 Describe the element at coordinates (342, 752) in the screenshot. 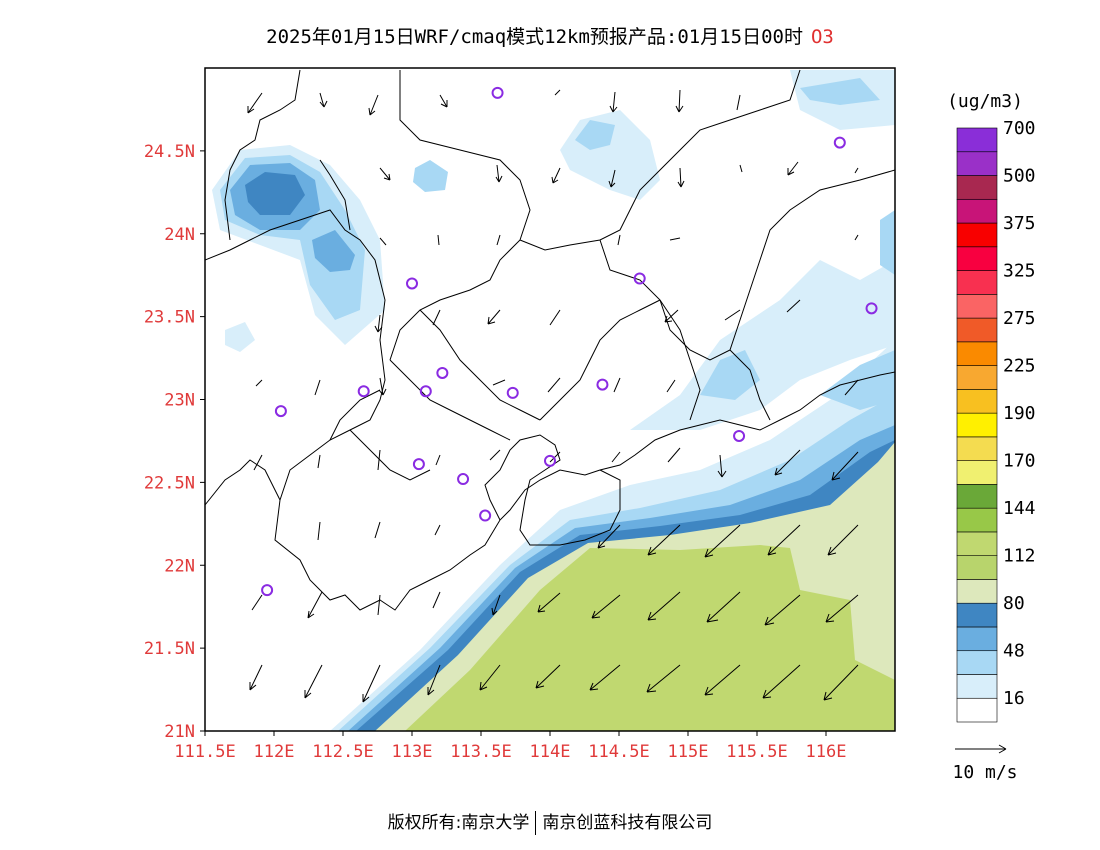

I see `x-tick-label: 112.5E` at that location.